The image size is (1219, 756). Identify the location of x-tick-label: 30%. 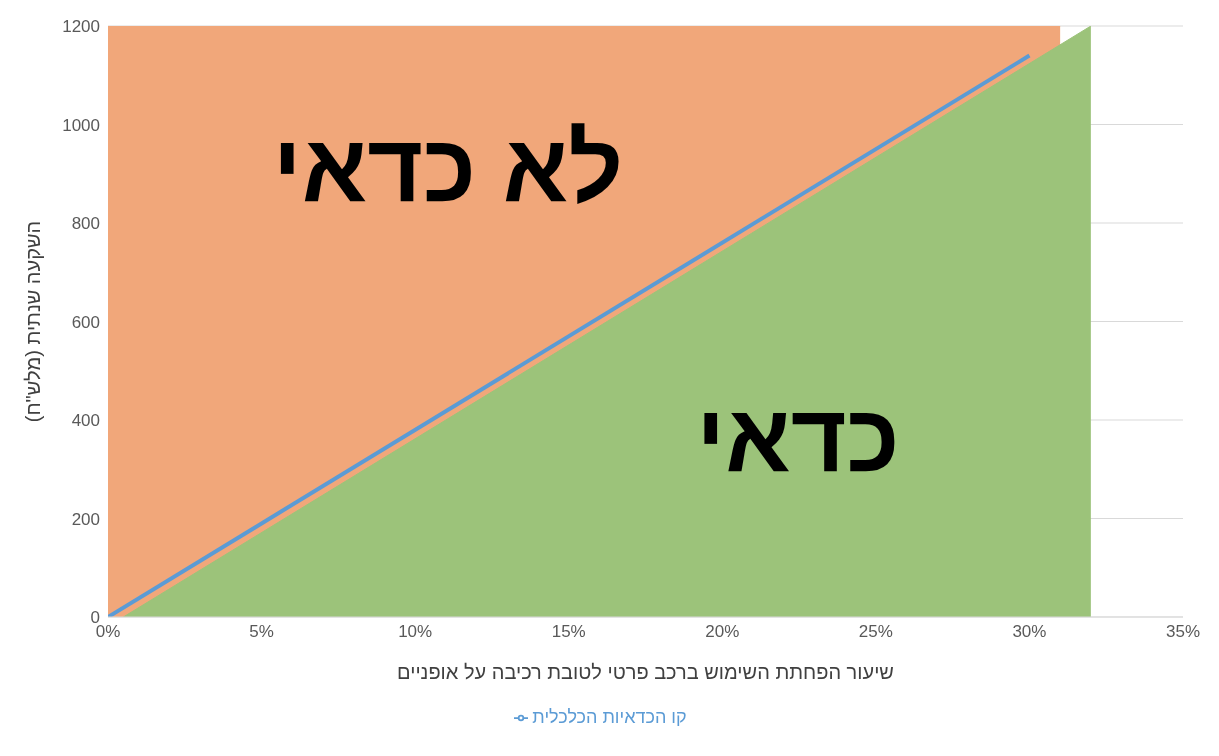
(1029, 632).